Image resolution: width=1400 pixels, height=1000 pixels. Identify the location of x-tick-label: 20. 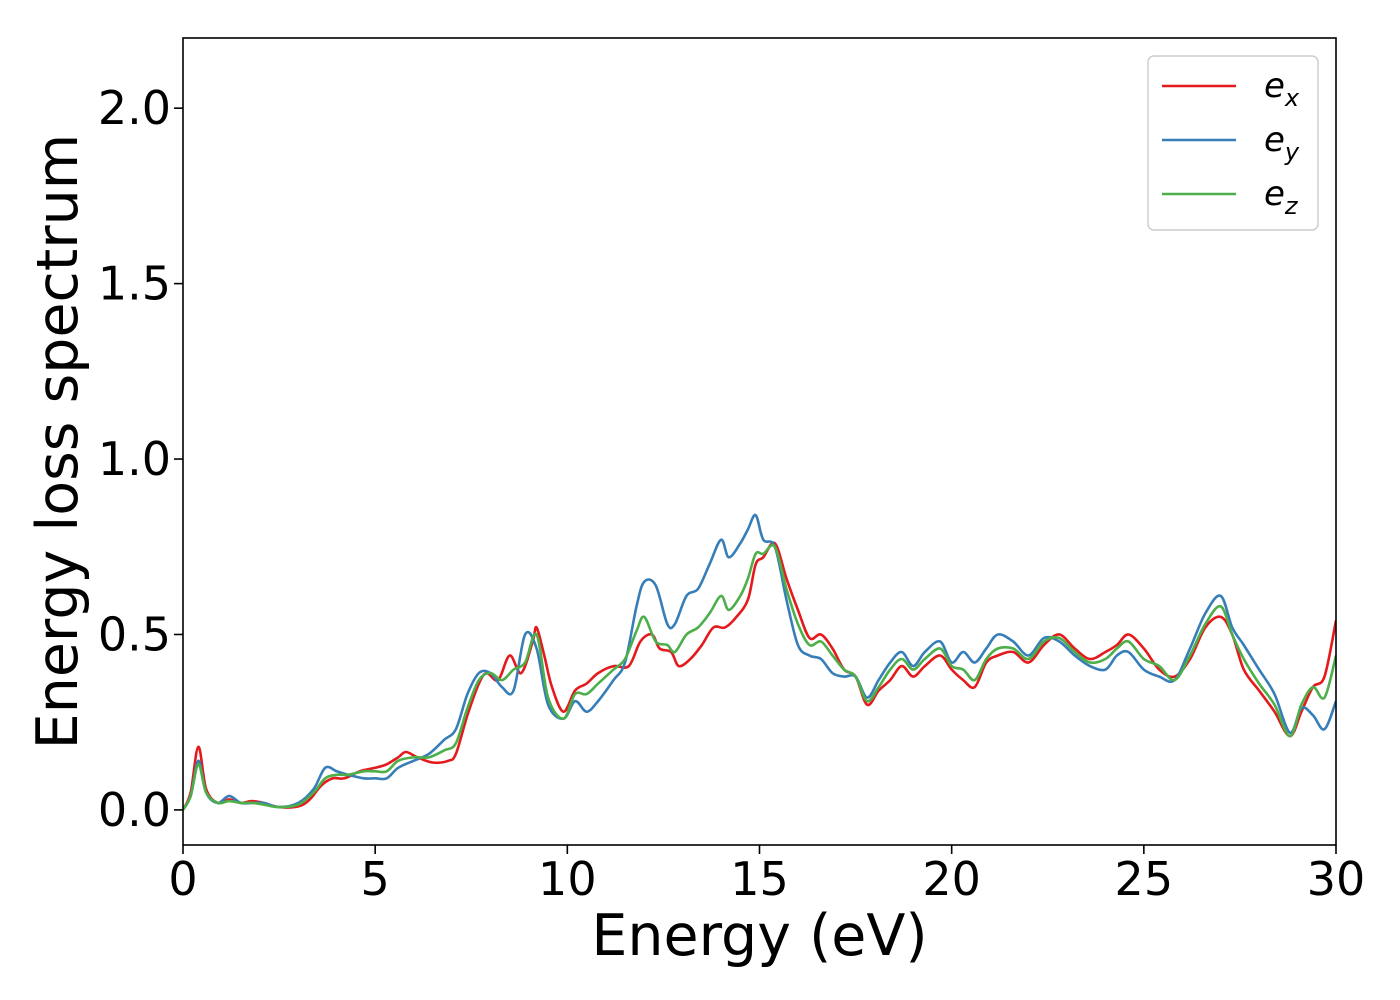
(951, 879).